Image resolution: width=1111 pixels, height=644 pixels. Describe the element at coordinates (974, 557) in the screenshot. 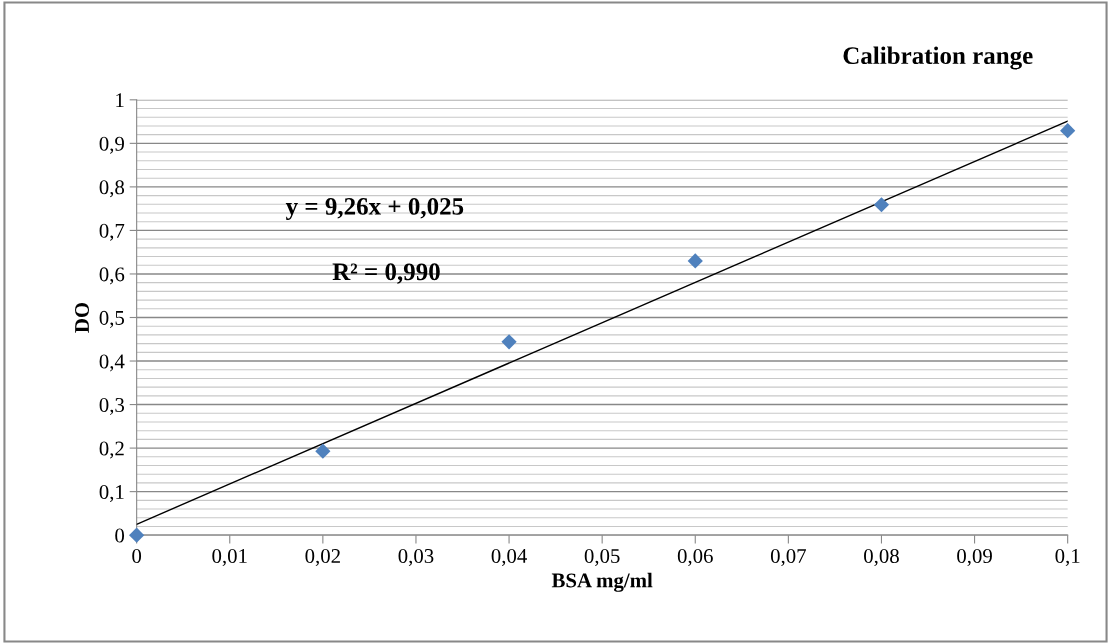

I see `x-tick-label: 0,09` at that location.